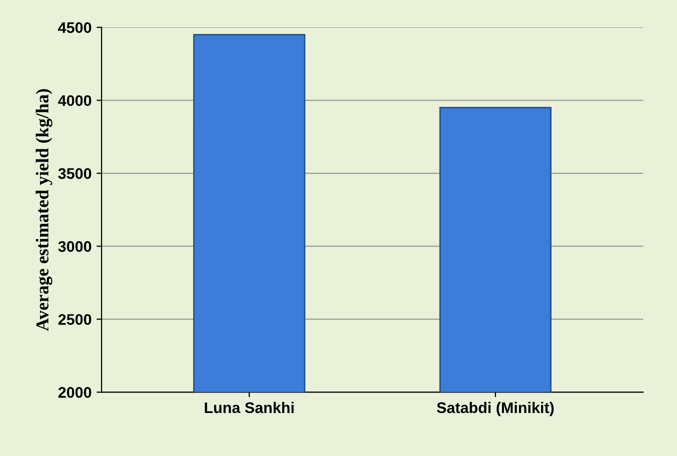 This screenshot has width=677, height=456. Describe the element at coordinates (44, 210) in the screenshot. I see `y-axis-title: Average estimated yield (kg/ha)` at that location.